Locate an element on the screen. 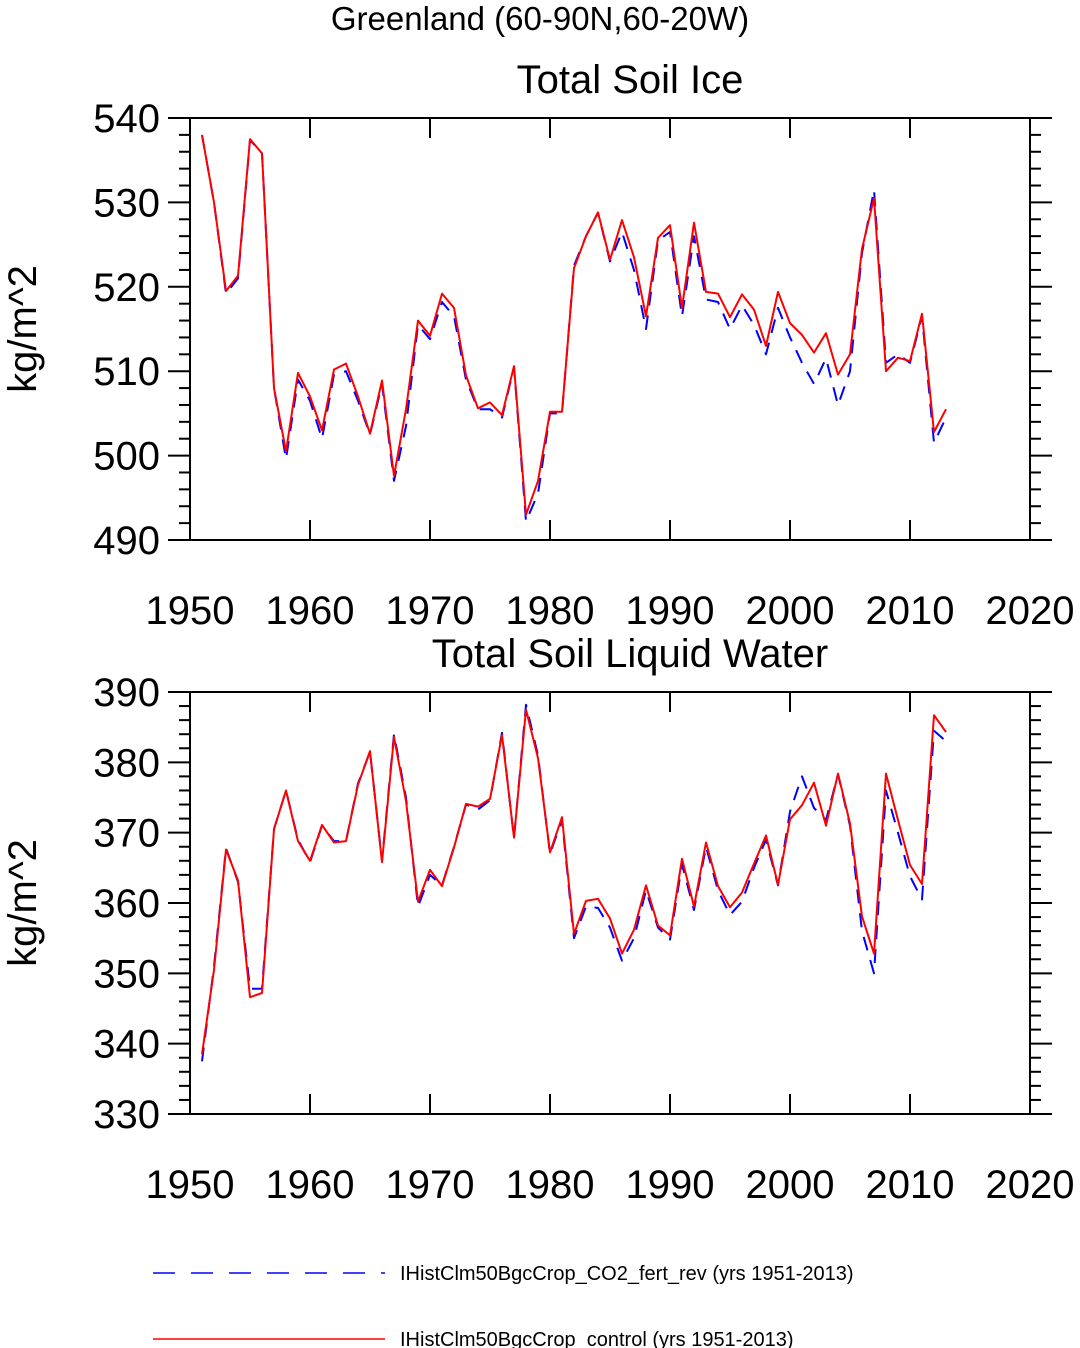 The width and height of the screenshot is (1080, 1348). panel-title: Total Soil Liquid Water is located at coordinates (630, 654).